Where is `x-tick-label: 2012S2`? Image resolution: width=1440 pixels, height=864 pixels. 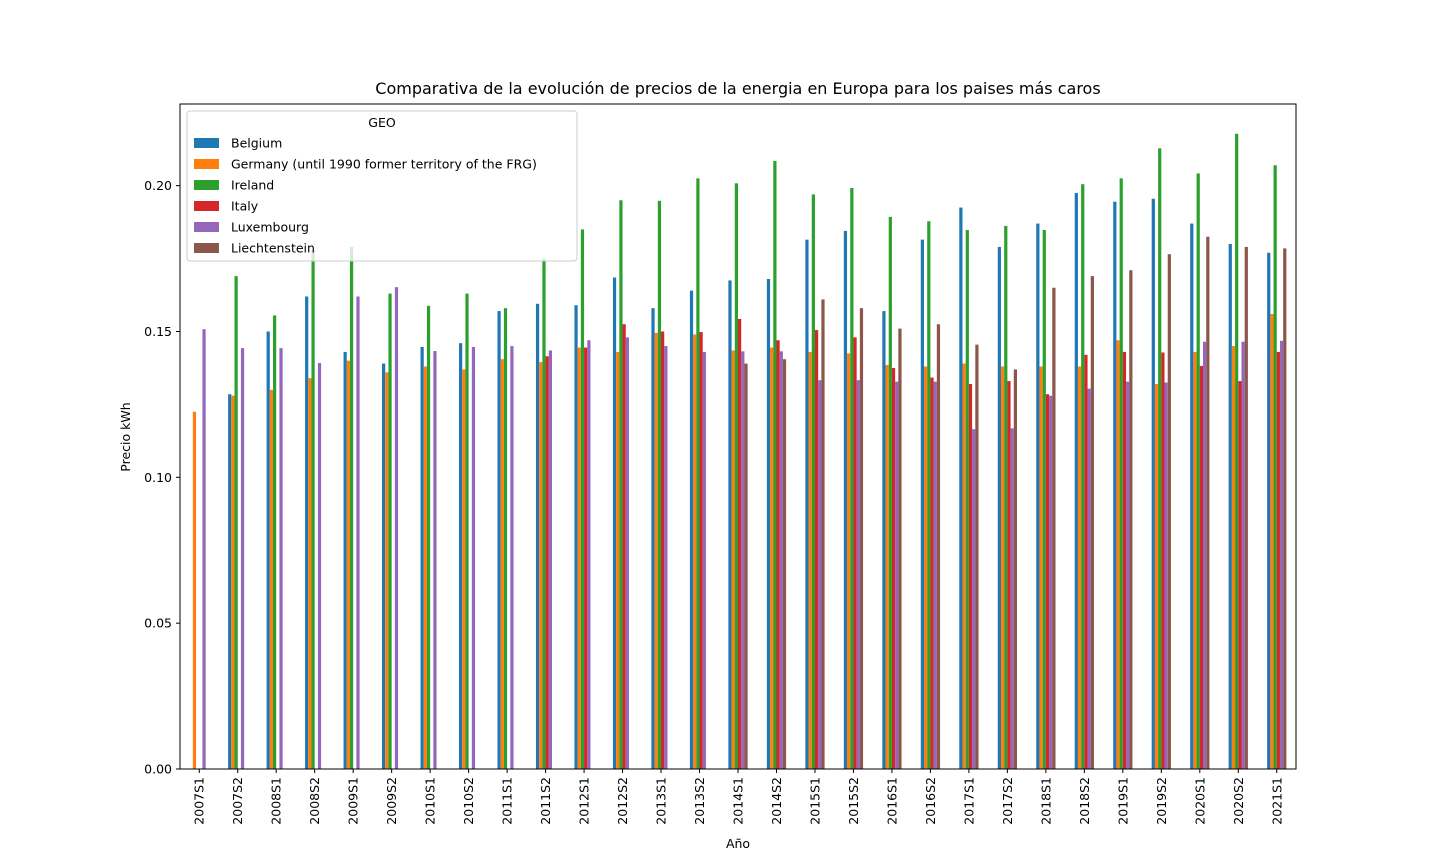
x-tick-label: 2012S2 is located at coordinates (622, 801).